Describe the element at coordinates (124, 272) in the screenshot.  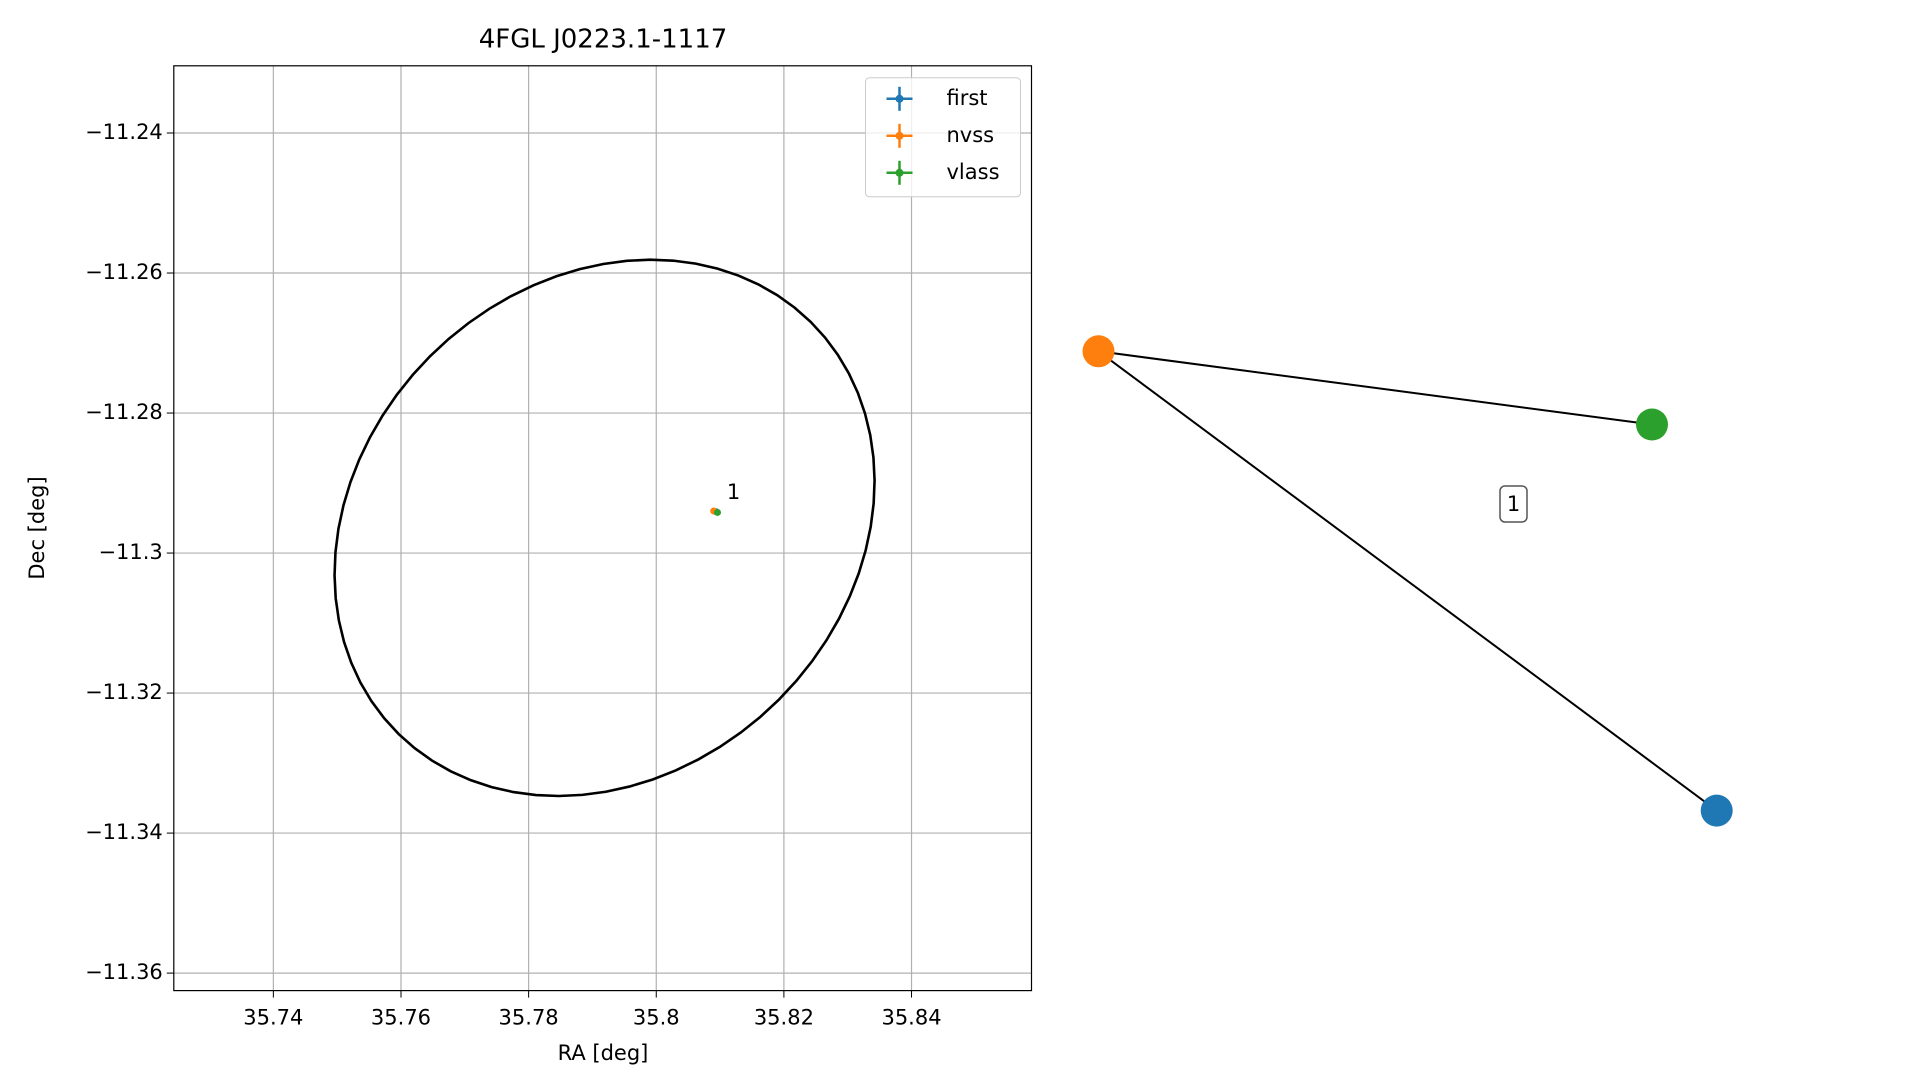
I see `y-tick-label: −11.26` at that location.